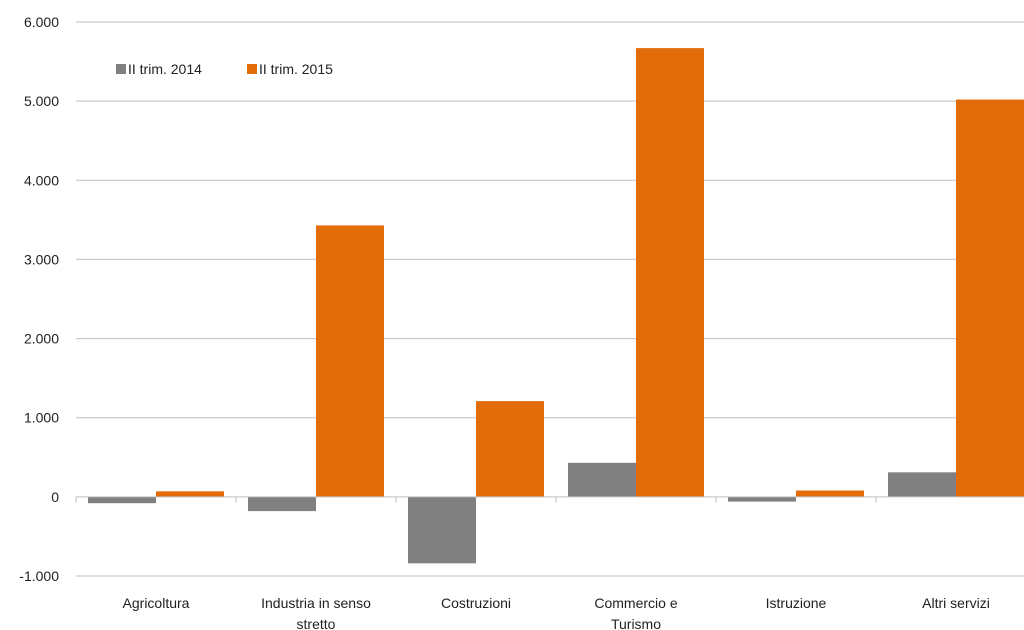 Image resolution: width=1024 pixels, height=630 pixels. Describe the element at coordinates (635, 603) in the screenshot. I see `x-category-label: Commercio e` at that location.